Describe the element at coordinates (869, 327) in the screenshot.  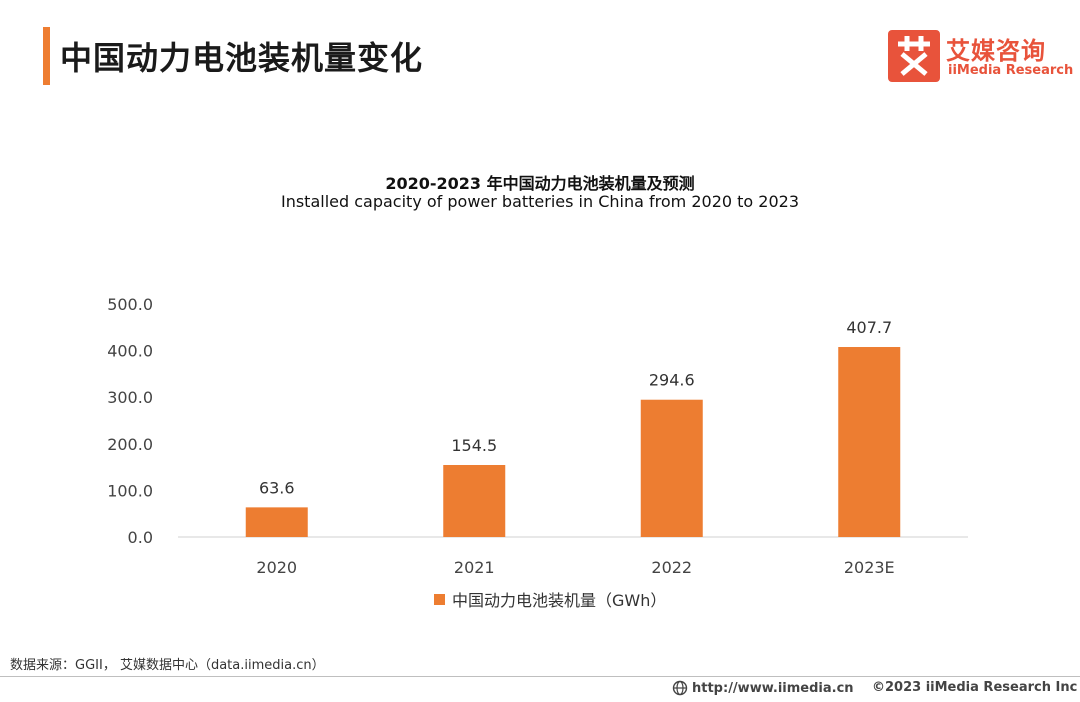
I see `data-label: 407.7` at that location.